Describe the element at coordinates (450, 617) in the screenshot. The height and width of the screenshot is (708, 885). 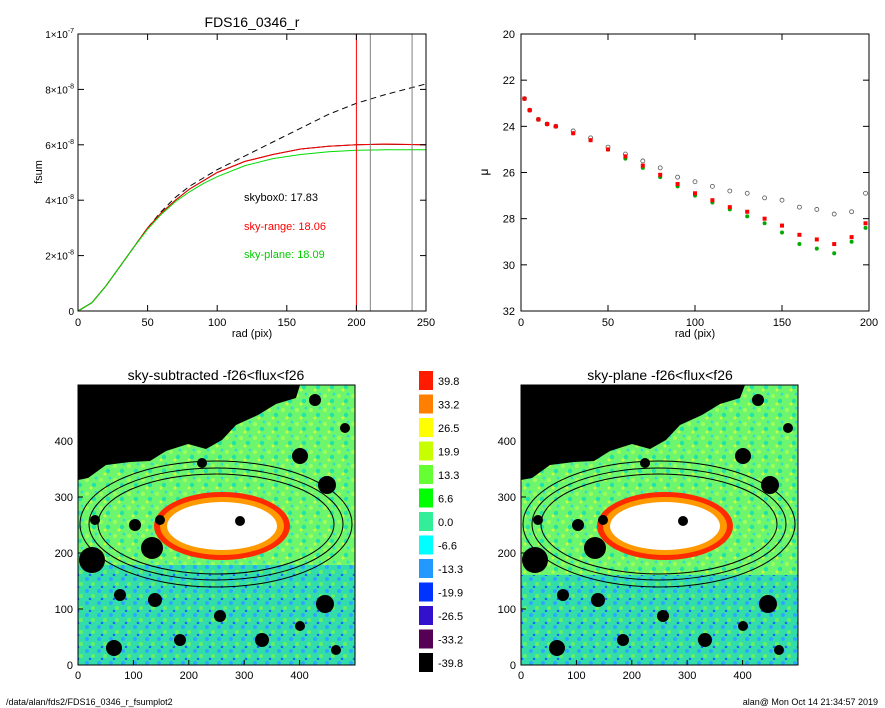
I see `colorbar-label: -26.5` at that location.